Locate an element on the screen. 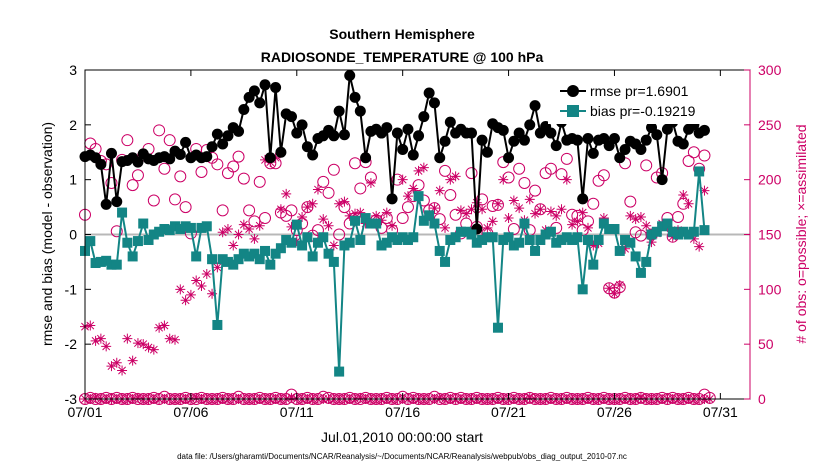 The image size is (830, 470). legend-box is located at coordinates (647, 100).